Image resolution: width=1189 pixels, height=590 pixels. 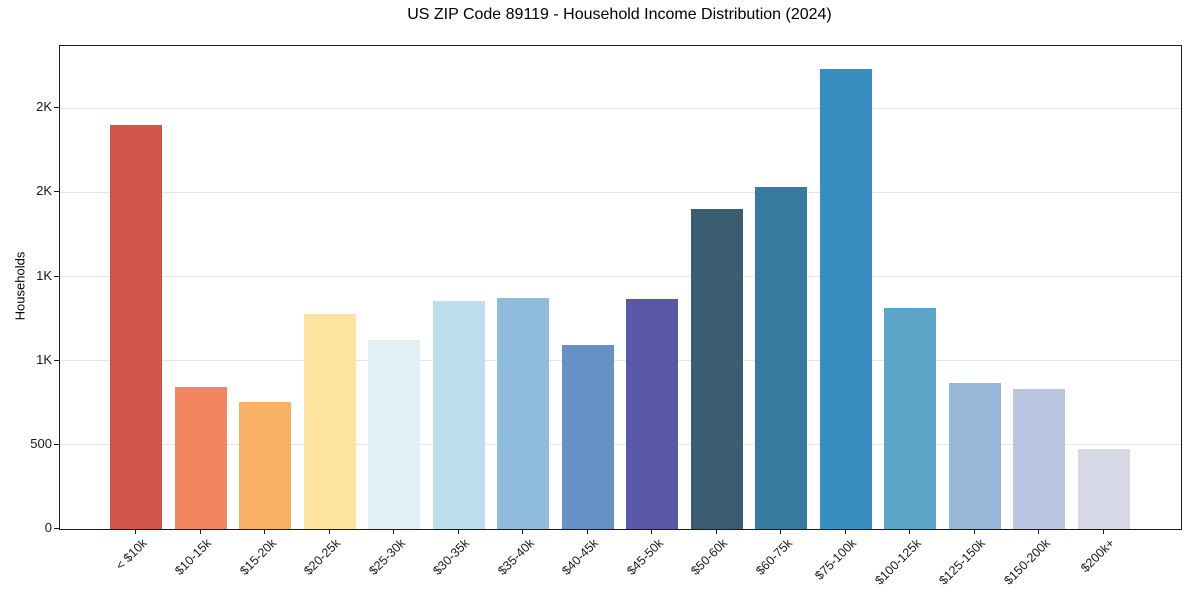 I want to click on x-tick-mark-150-200k, so click(x=1038, y=531).